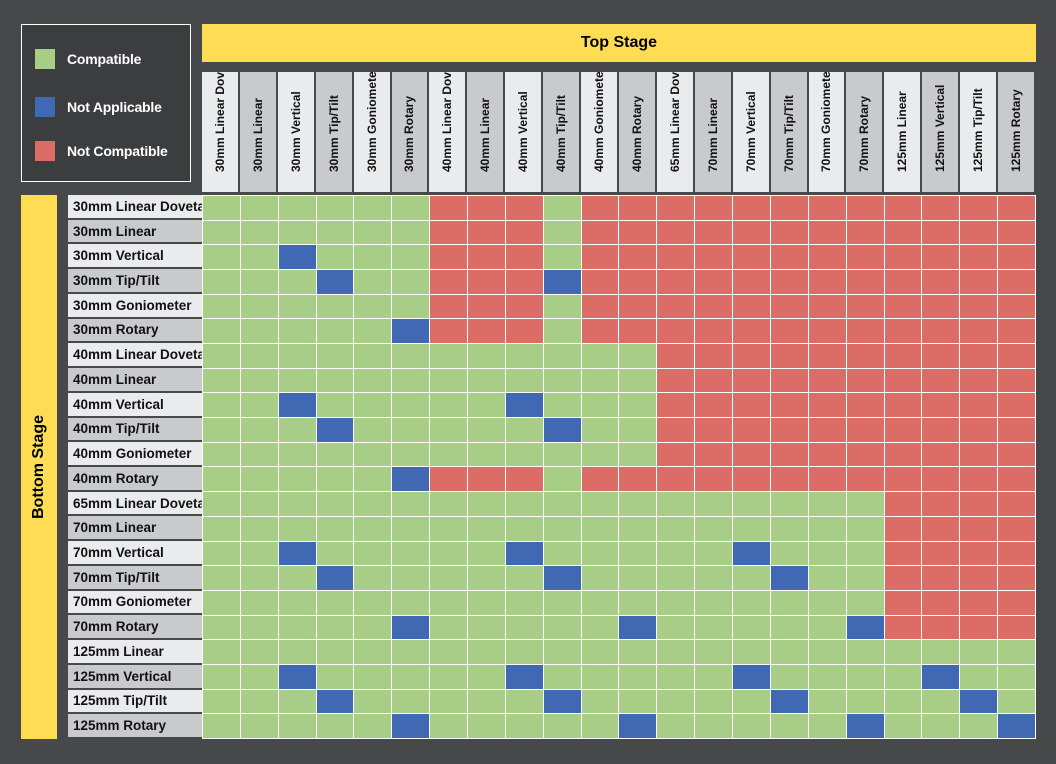 The width and height of the screenshot is (1056, 764). I want to click on column-header: 30mm Linear Dovetail, so click(221, 132).